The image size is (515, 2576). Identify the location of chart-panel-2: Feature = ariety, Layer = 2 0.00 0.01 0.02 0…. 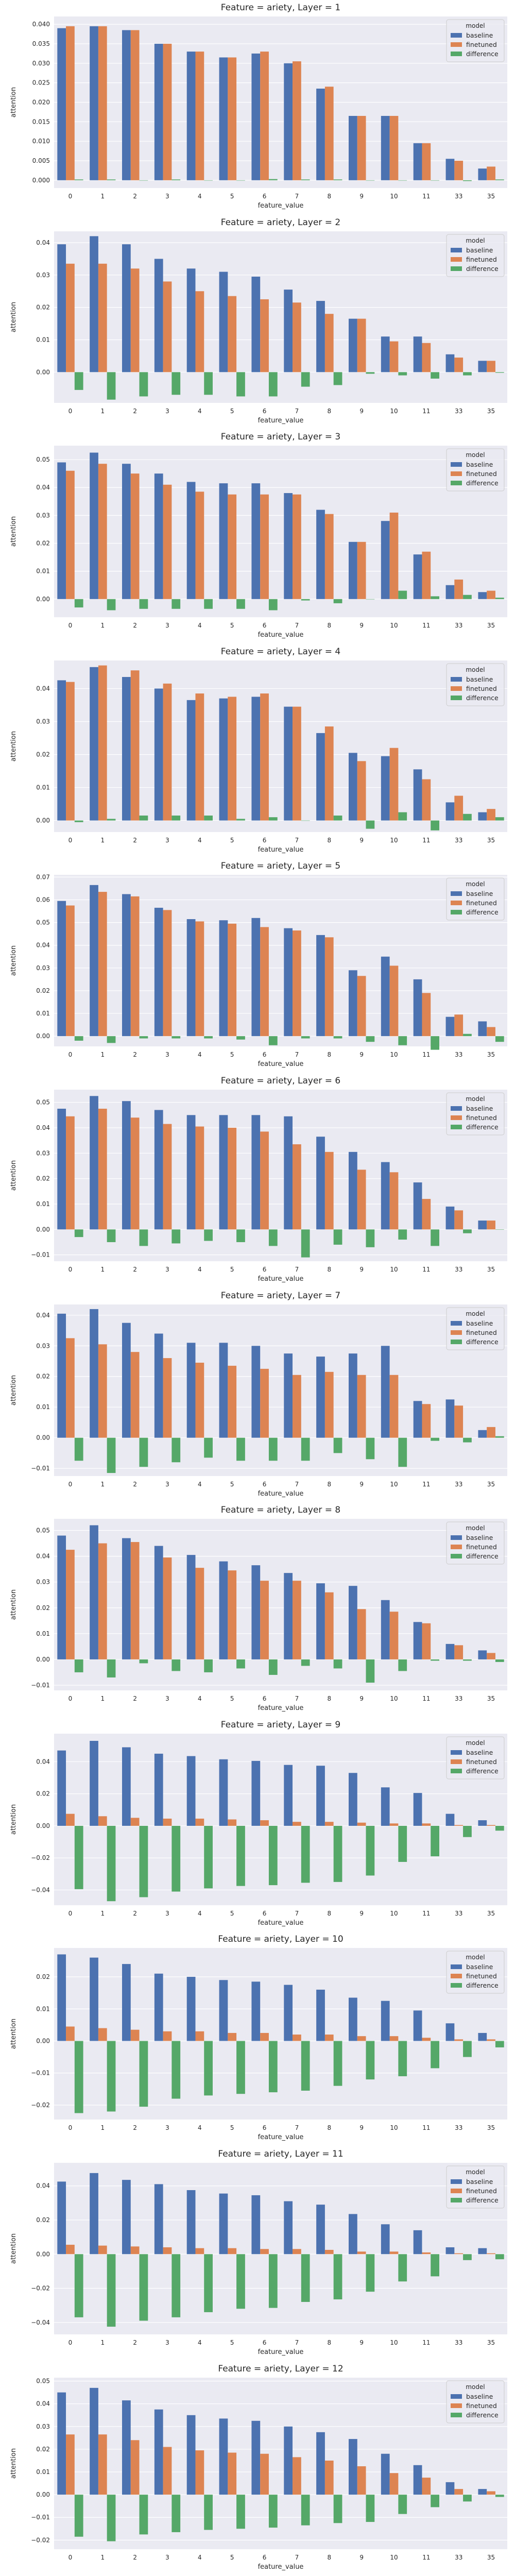
(258, 321).